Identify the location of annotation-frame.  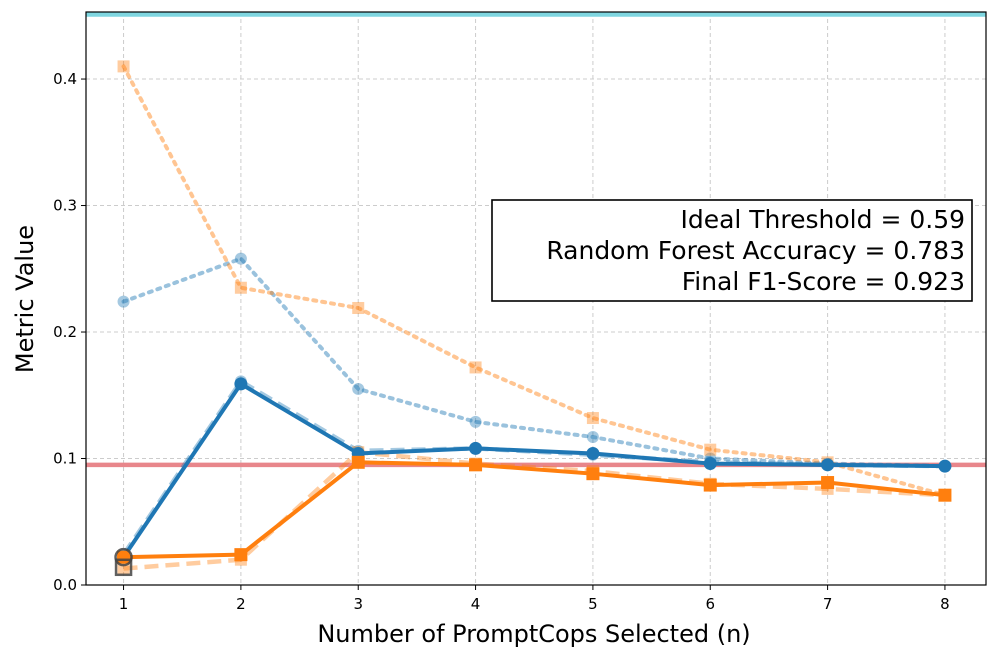
(732, 250).